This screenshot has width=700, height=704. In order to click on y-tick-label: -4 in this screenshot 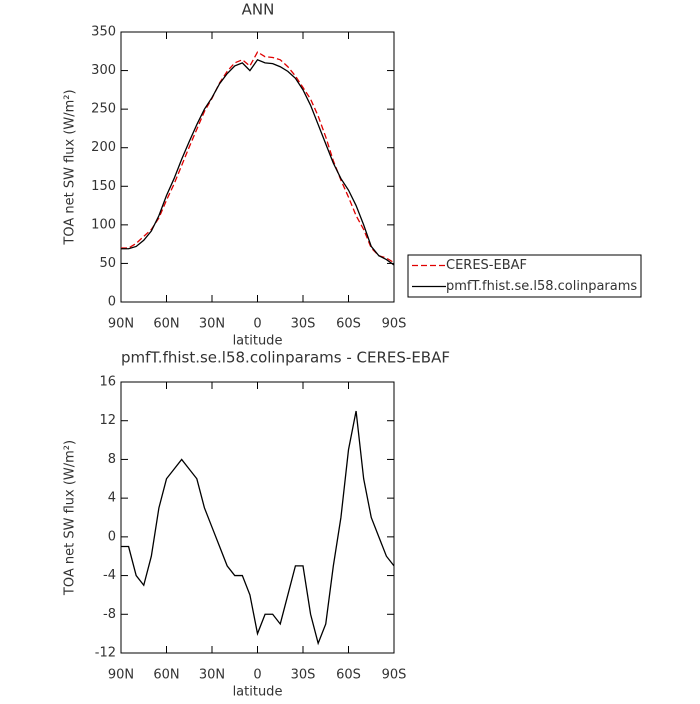, I will do `click(109, 575)`.